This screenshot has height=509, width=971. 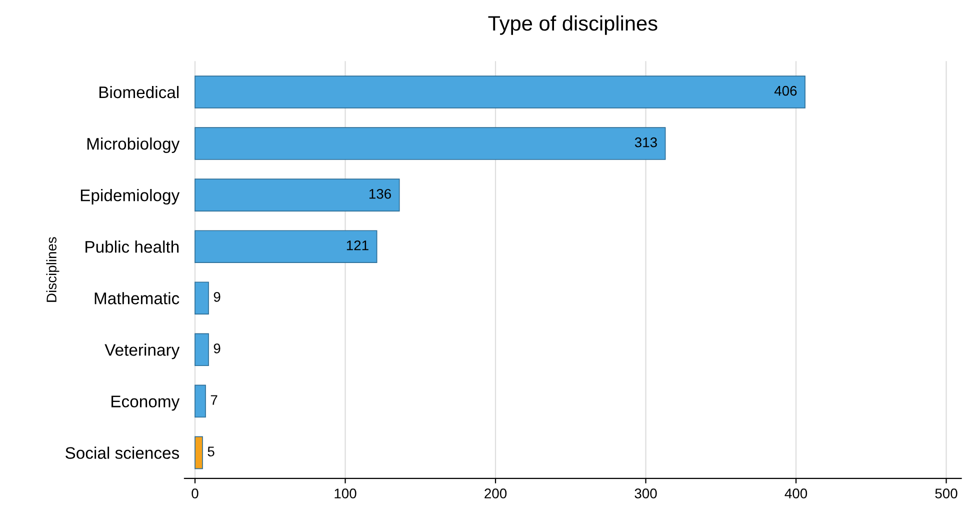 What do you see at coordinates (357, 245) in the screenshot?
I see `data-label: 121` at bounding box center [357, 245].